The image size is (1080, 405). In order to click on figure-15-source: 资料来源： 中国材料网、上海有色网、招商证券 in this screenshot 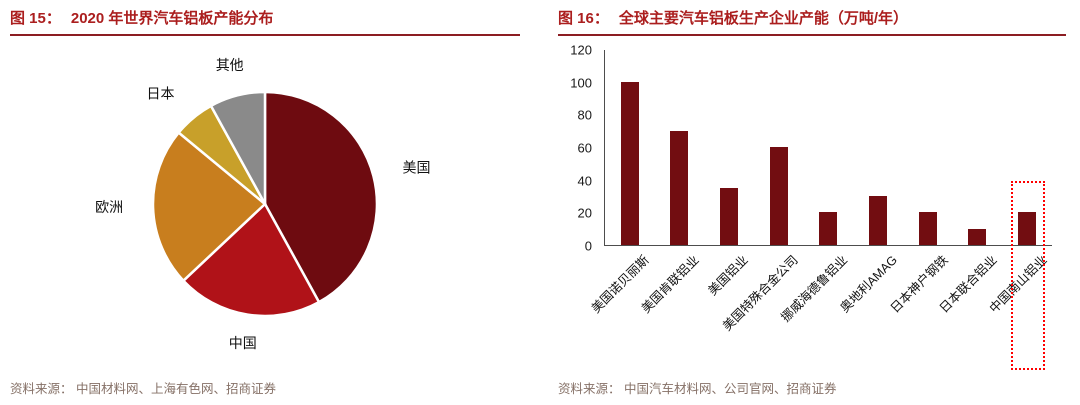, I will do `click(265, 386)`.